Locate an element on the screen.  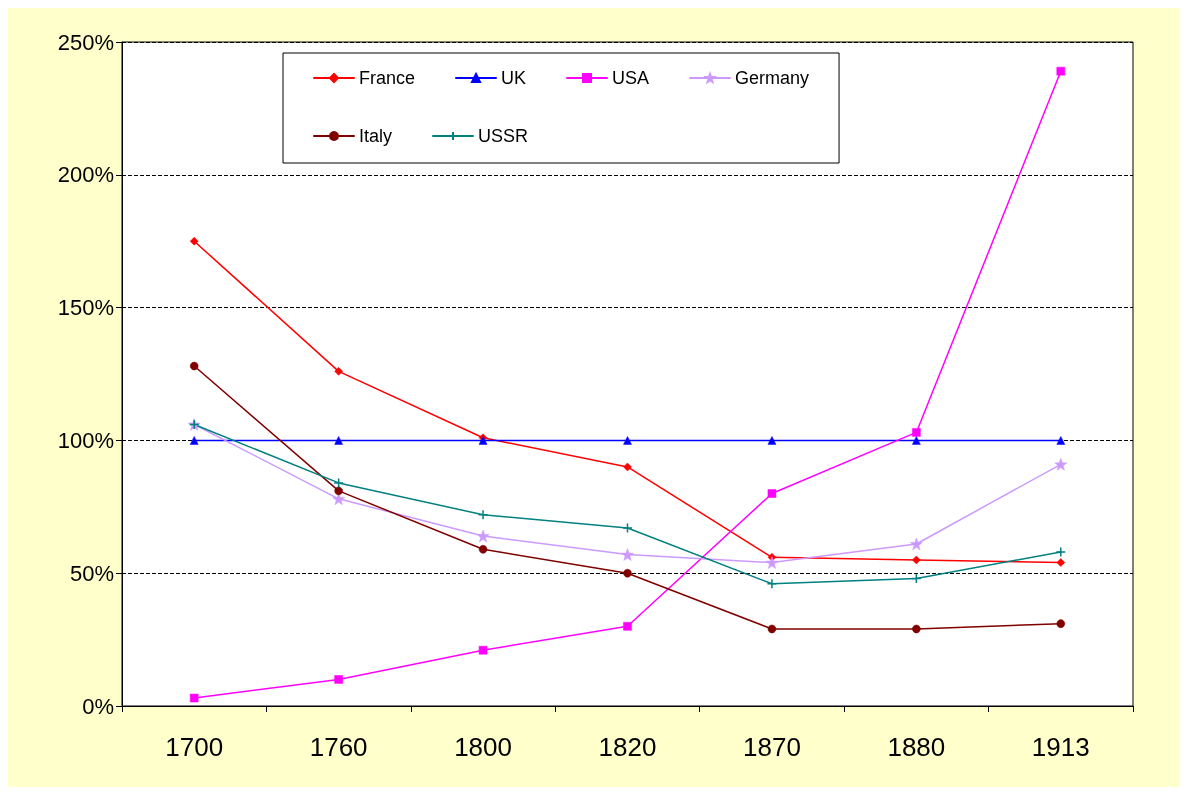
legend-label: UK is located at coordinates (514, 78).